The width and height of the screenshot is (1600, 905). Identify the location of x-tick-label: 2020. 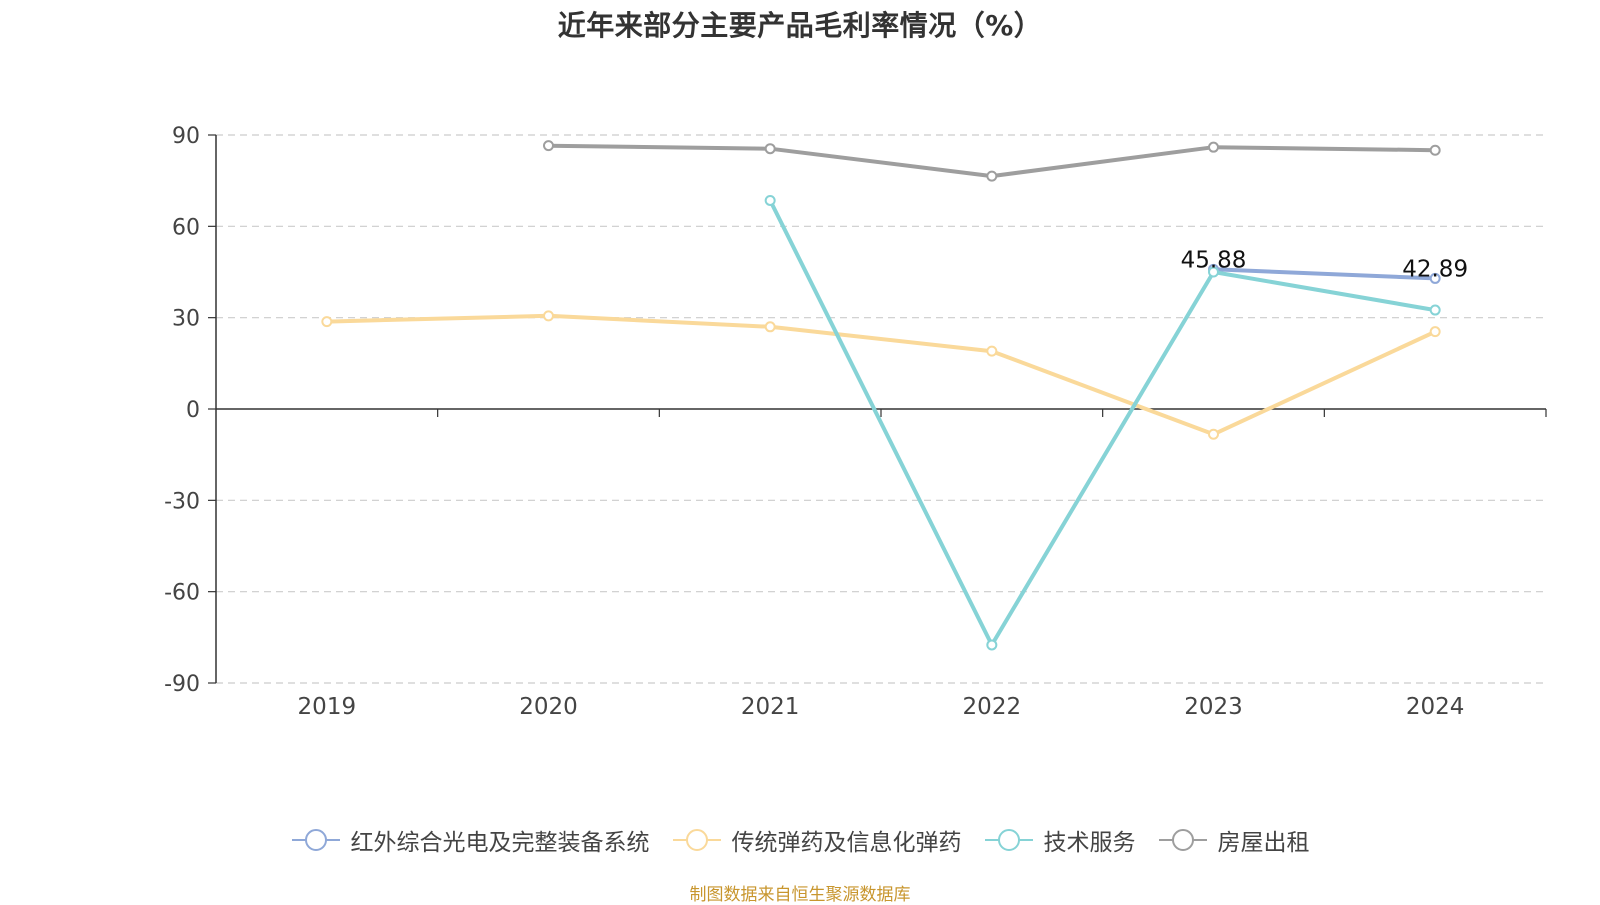
(548, 707).